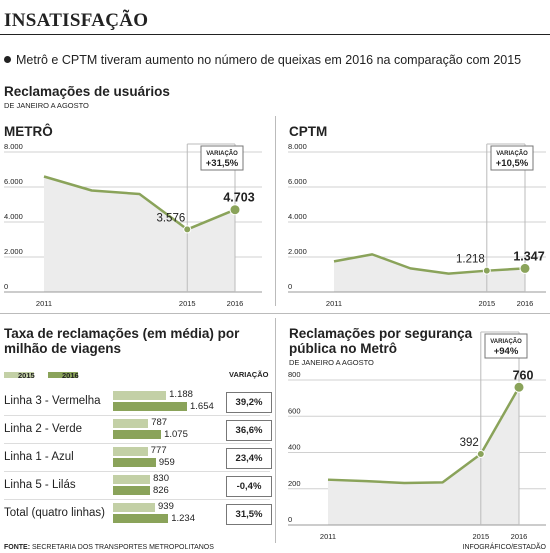  I want to click on page-title: INSATISFAÇÃO, so click(76, 20).